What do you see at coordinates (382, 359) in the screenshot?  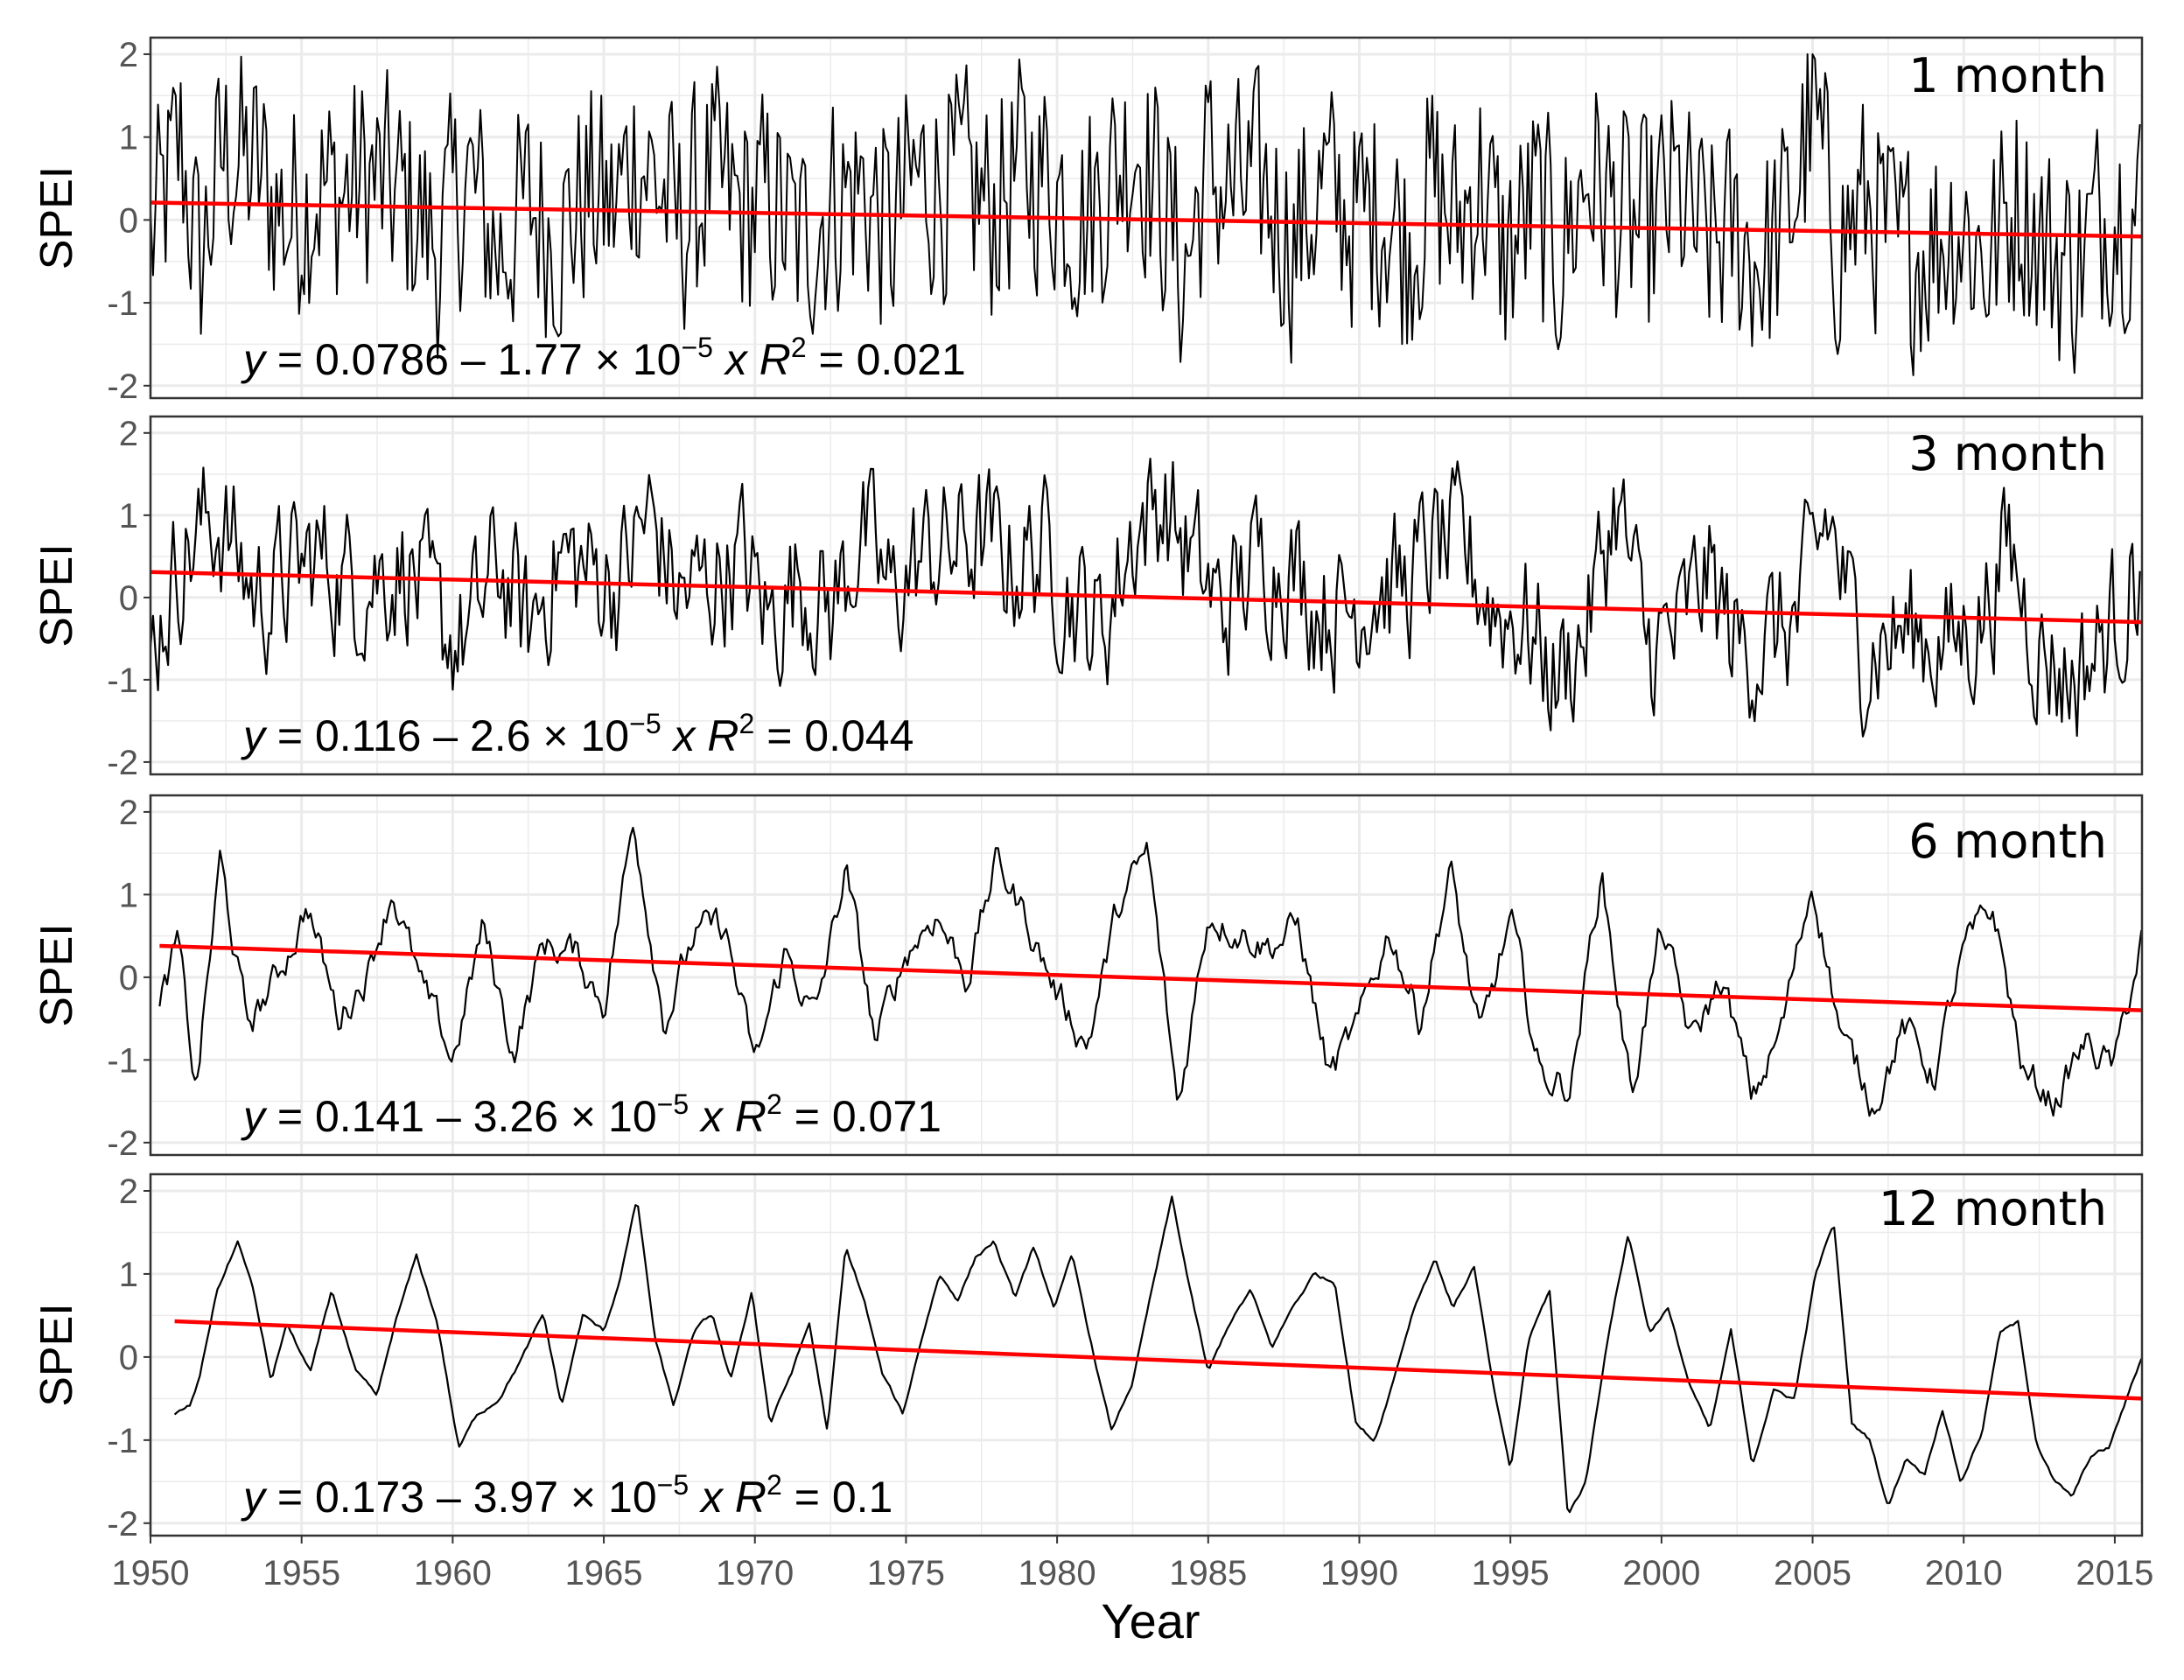 I see `eq-intercept: 0.0786` at bounding box center [382, 359].